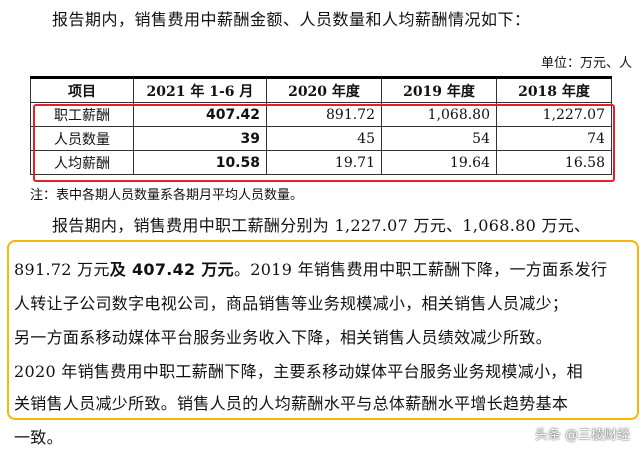  I want to click on paragraph-text: 891.72 万元, so click(62, 269).